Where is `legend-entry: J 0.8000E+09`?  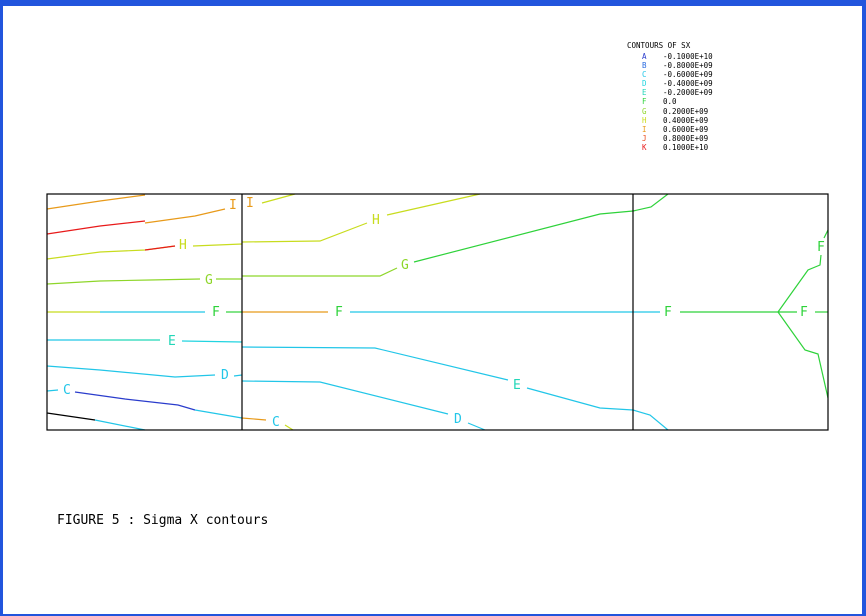 legend-entry: J 0.8000E+09 is located at coordinates (675, 138).